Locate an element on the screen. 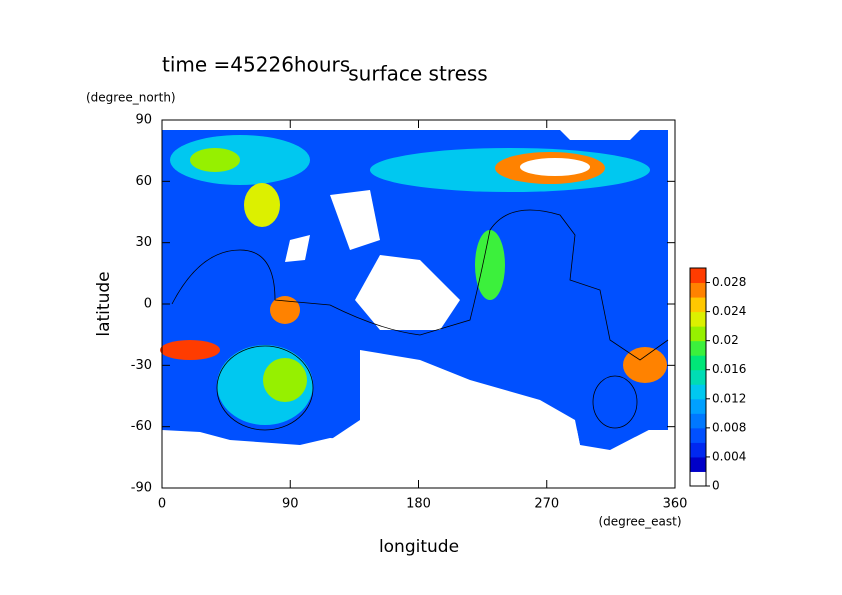  y-tick-label: 30 is located at coordinates (143, 242).